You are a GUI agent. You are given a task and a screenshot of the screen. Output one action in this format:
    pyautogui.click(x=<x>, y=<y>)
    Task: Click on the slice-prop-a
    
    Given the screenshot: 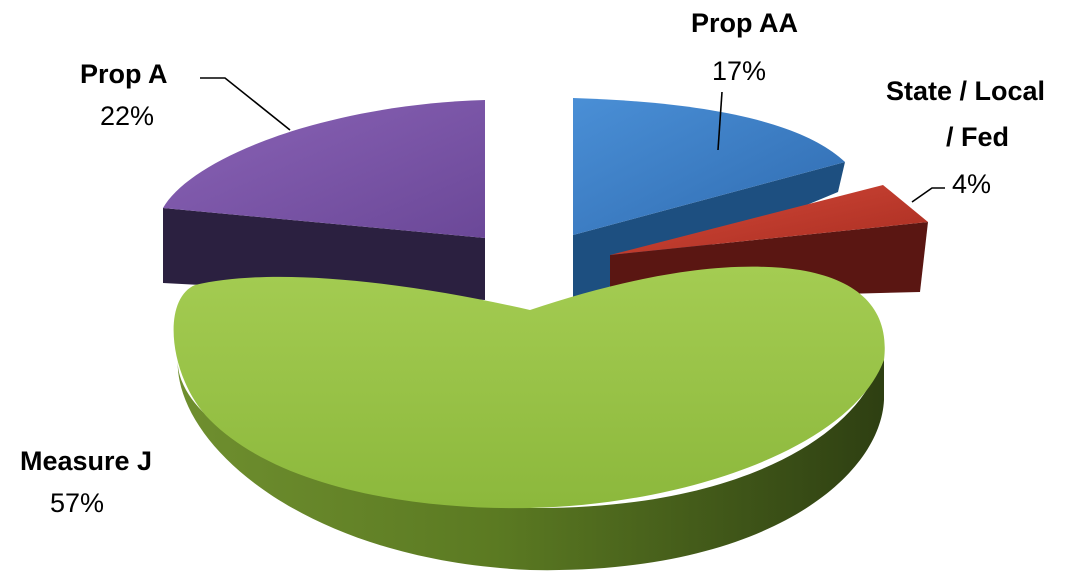 What is the action you would take?
    pyautogui.click(x=324, y=200)
    